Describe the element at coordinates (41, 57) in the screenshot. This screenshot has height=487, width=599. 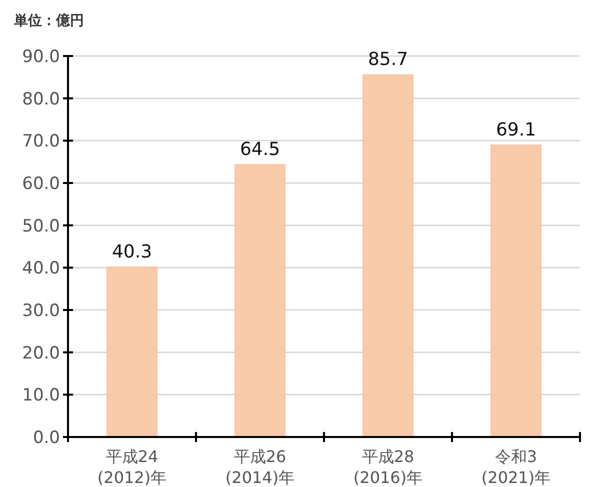
I see `y-tick-label: 90.0` at that location.